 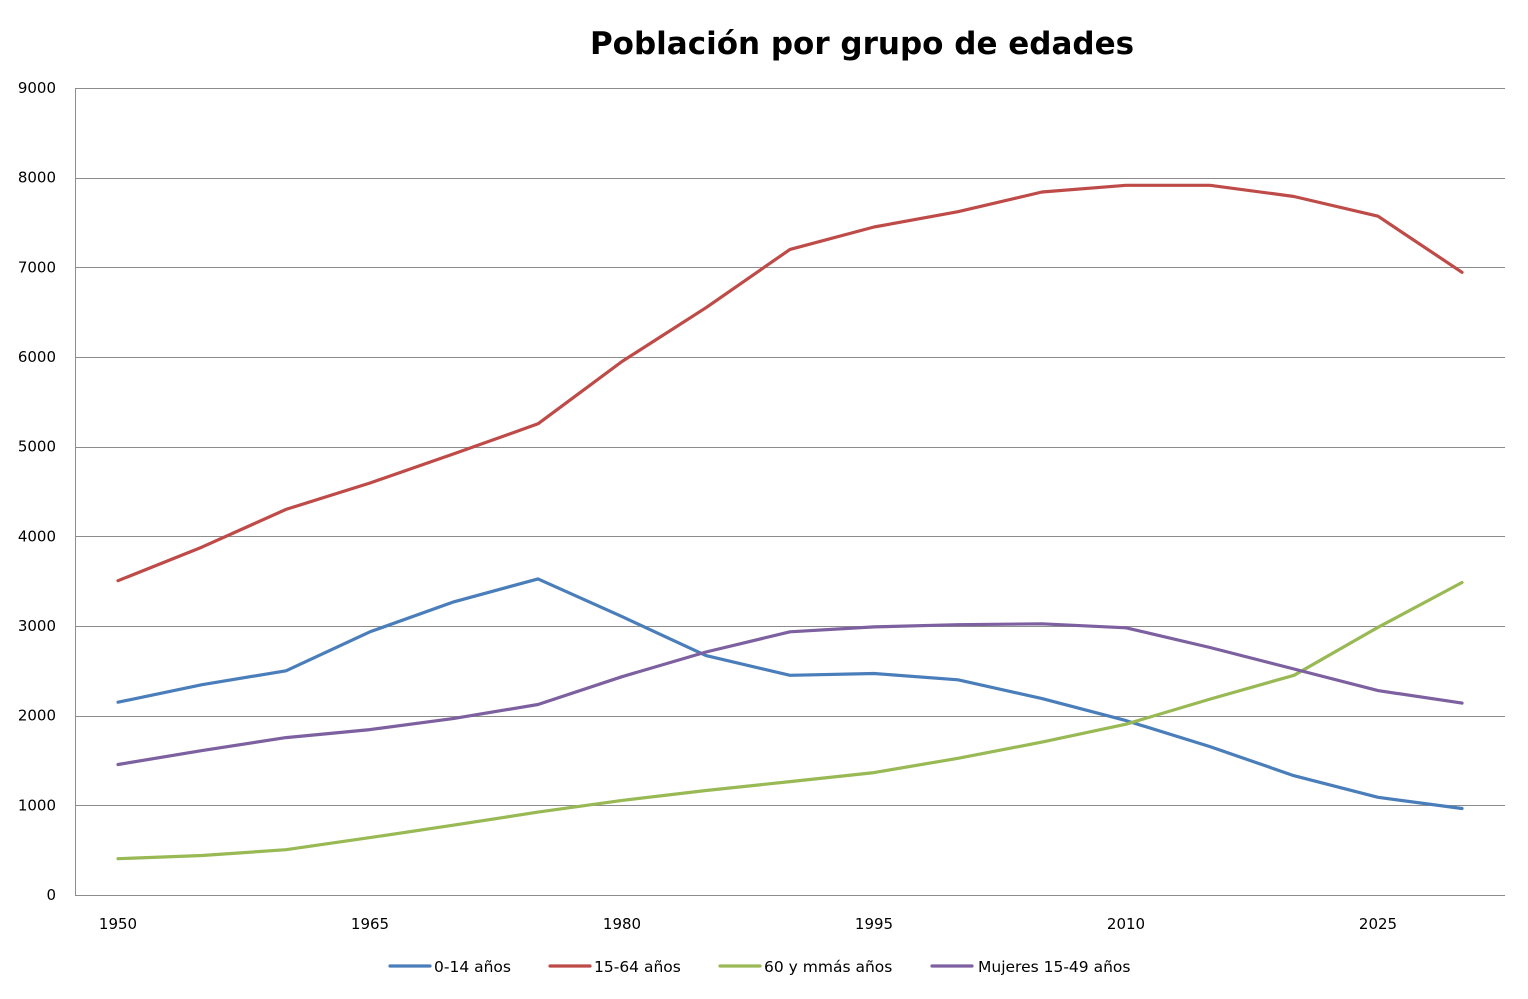 I want to click on y-tick-label: 6000, so click(x=37, y=357).